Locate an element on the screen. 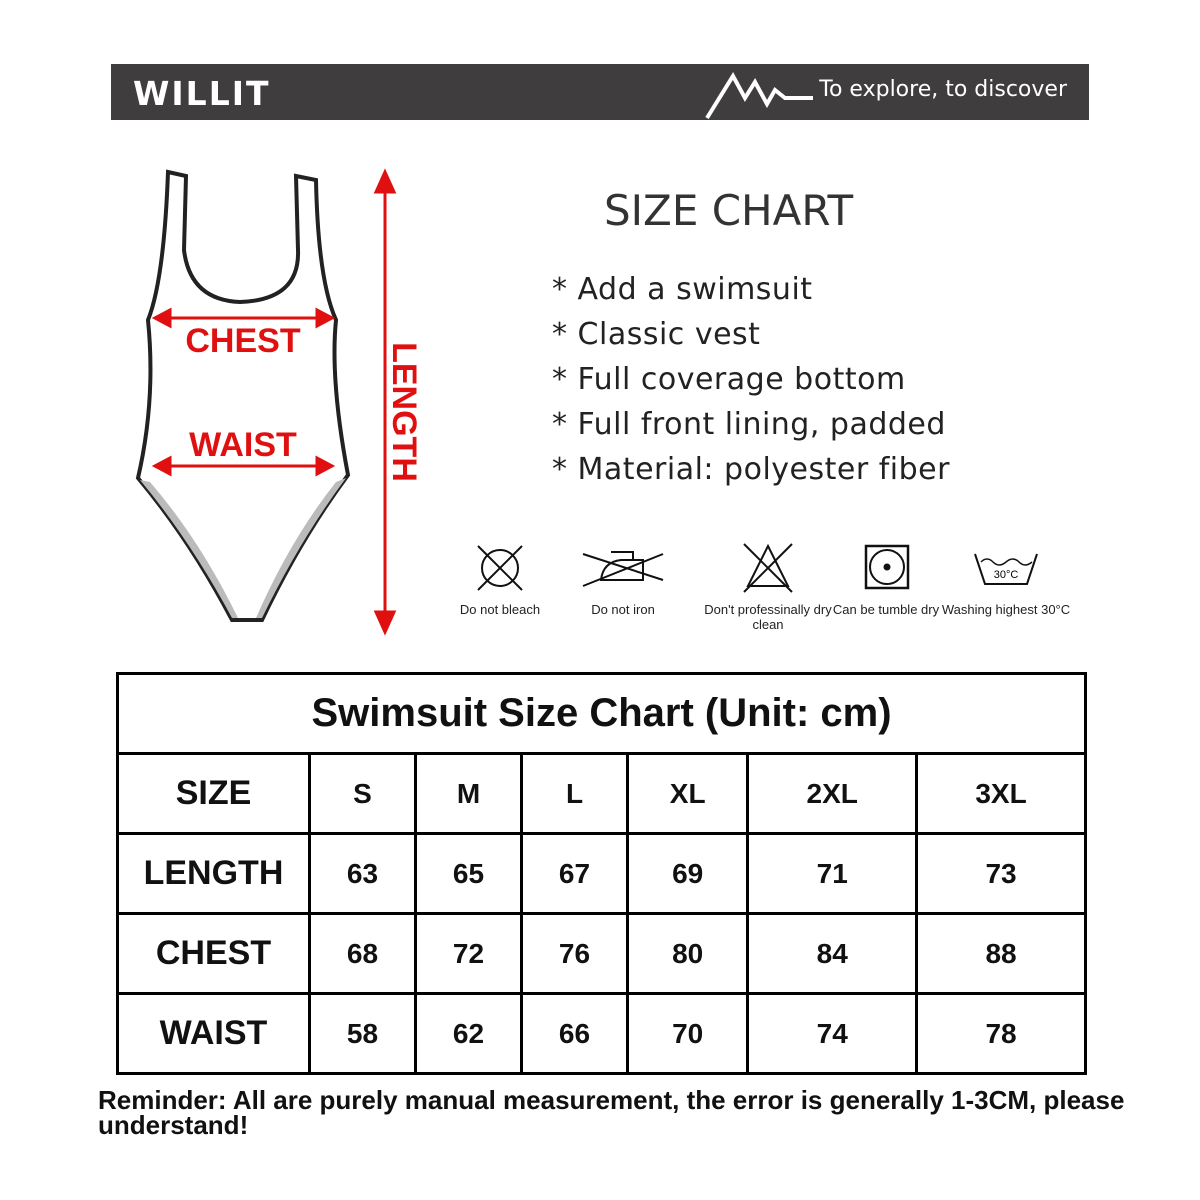  size-chart-title: SIZE CHART is located at coordinates (729, 210).